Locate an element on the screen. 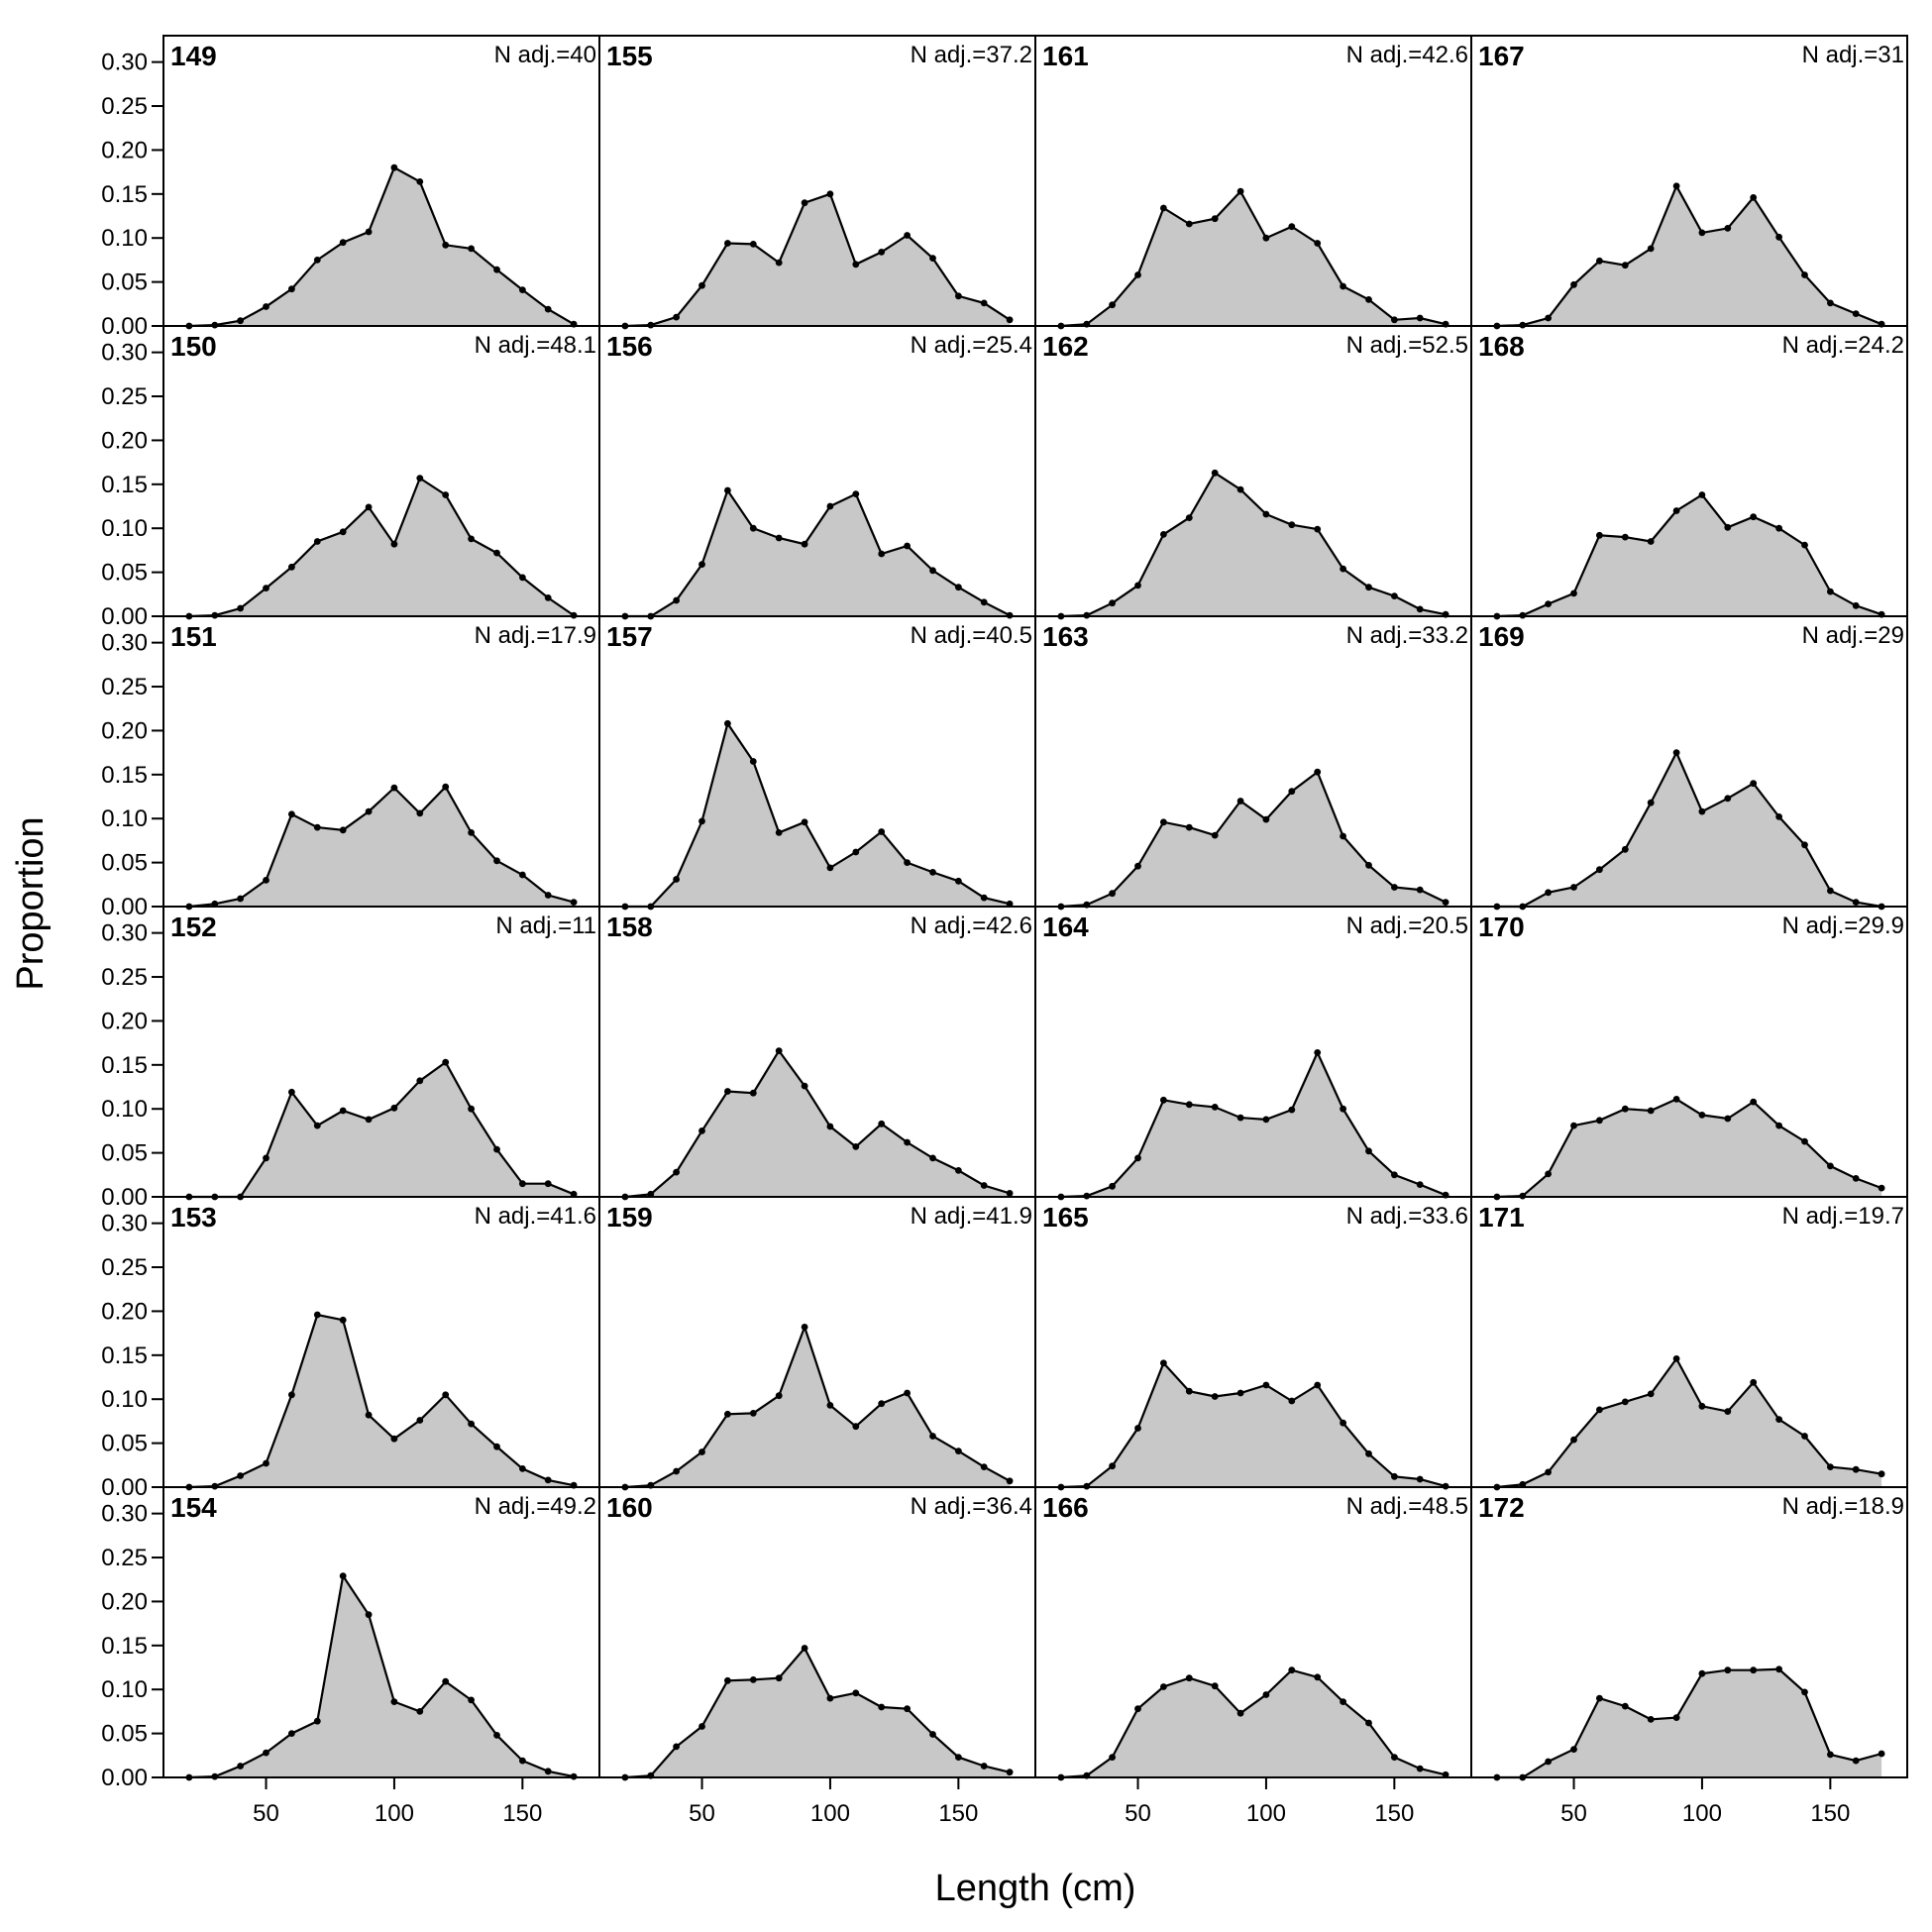 Image resolution: width=1932 pixels, height=1932 pixels. panel-id-label: 156 is located at coordinates (629, 346).